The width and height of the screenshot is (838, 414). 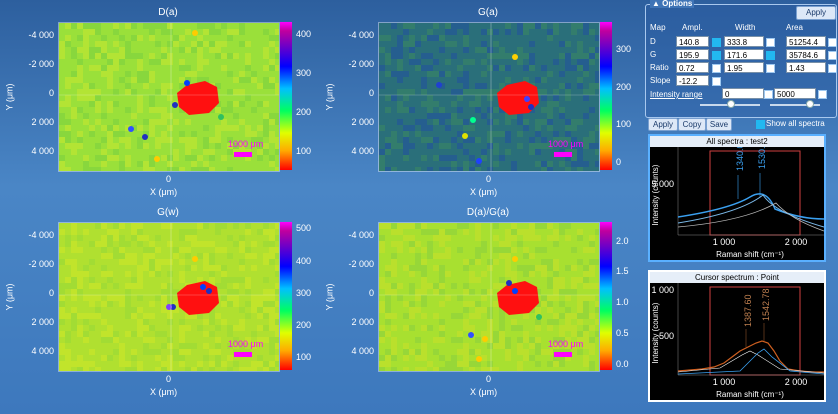 I want to click on save-button: Save, so click(x=719, y=124).